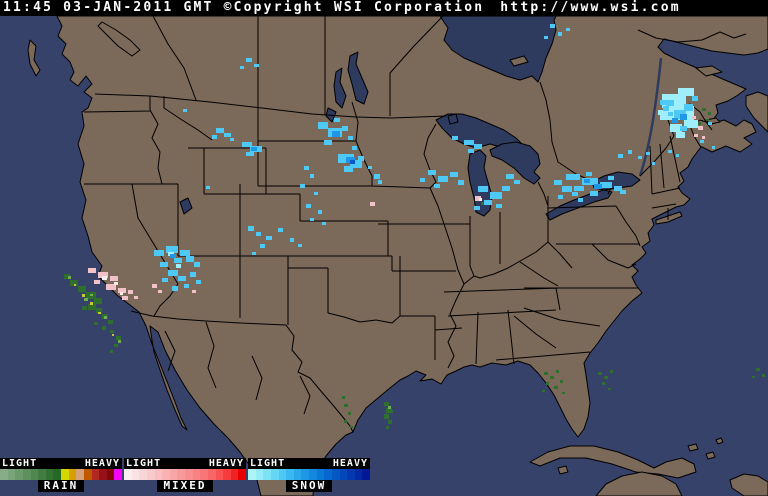 The height and width of the screenshot is (496, 768). I want to click on legend-heavy-label: HEAVY, so click(226, 463).